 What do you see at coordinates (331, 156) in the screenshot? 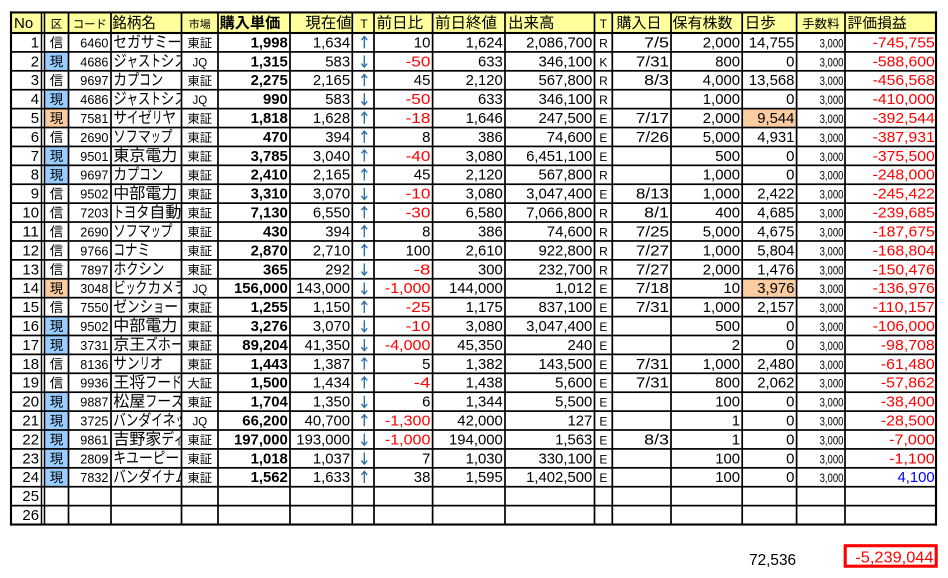
I see `svg-text: 3,040` at bounding box center [331, 156].